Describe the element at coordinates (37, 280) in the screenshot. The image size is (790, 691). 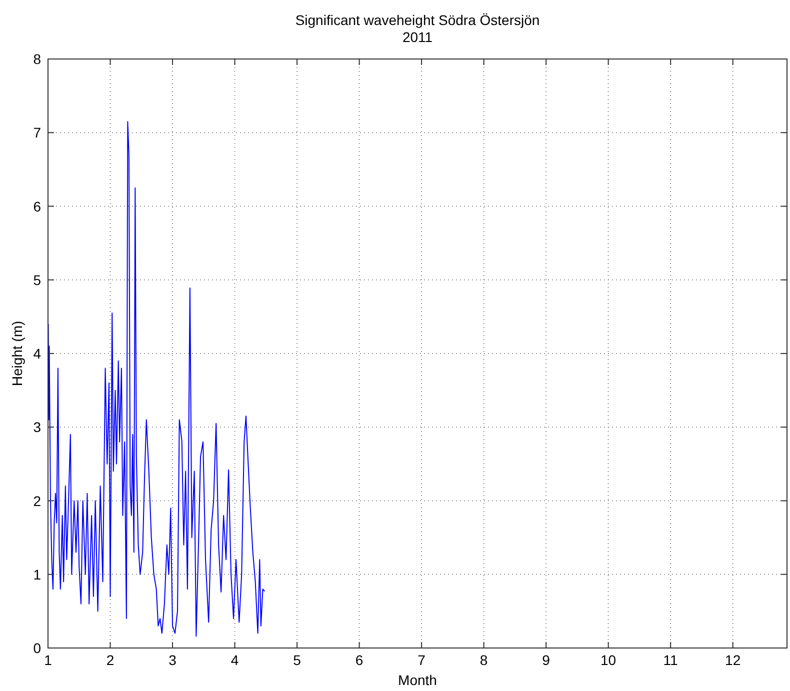
I see `y-tick-label: 5` at that location.